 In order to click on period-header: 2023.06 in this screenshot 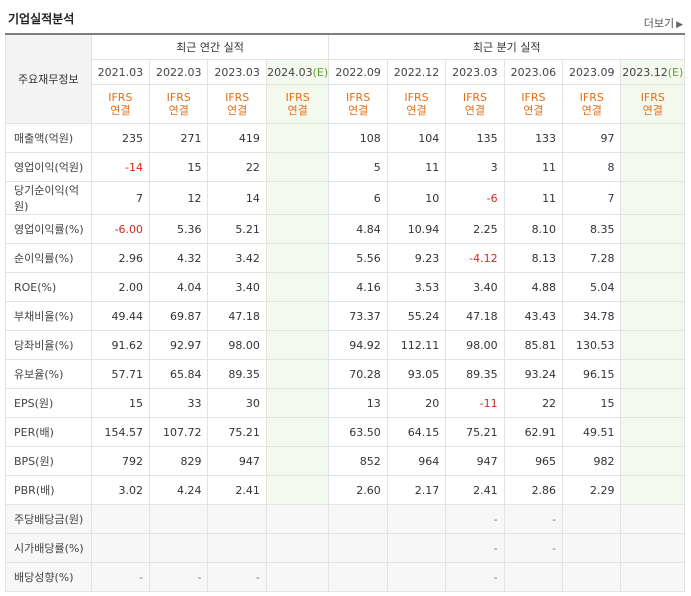, I will do `click(533, 72)`.